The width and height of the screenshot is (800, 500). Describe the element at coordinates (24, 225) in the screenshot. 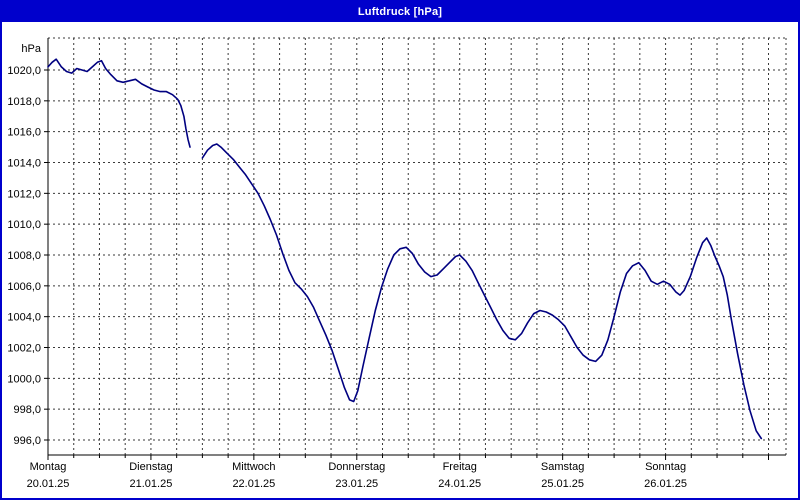

I see `y-tick-label: 1010,0` at that location.